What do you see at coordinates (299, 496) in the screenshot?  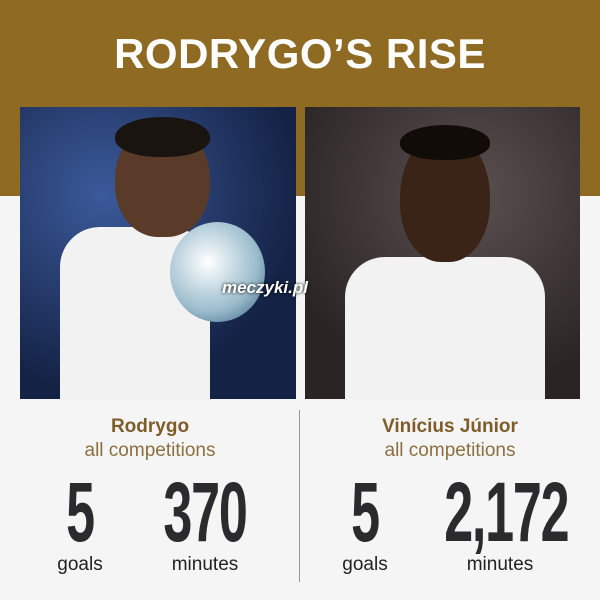 I see `divider` at bounding box center [299, 496].